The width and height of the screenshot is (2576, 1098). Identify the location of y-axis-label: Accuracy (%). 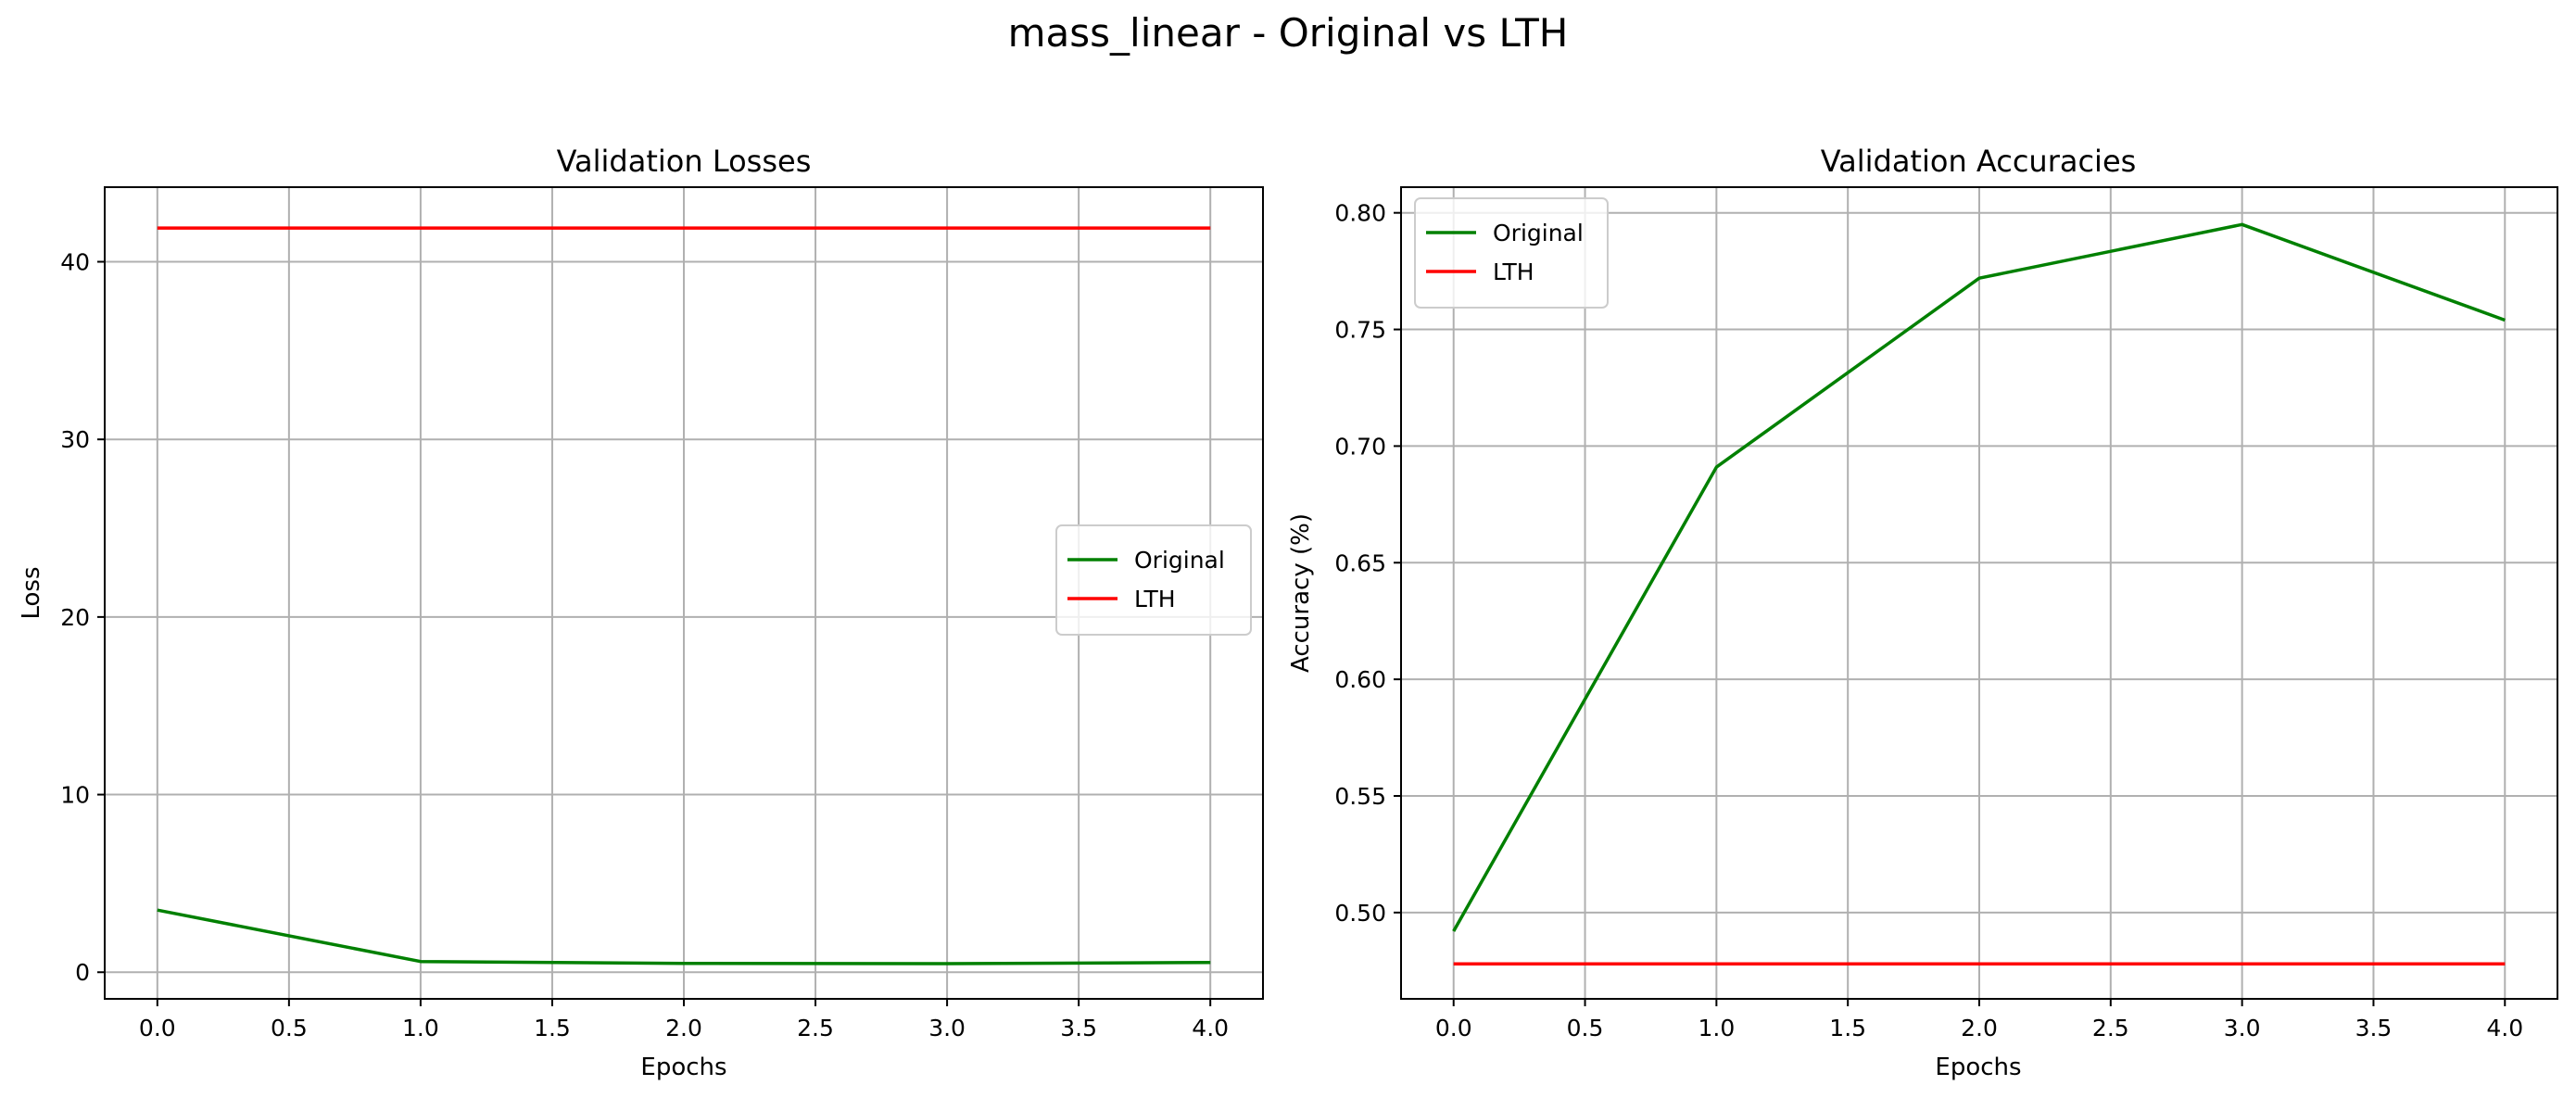
(1301, 593).